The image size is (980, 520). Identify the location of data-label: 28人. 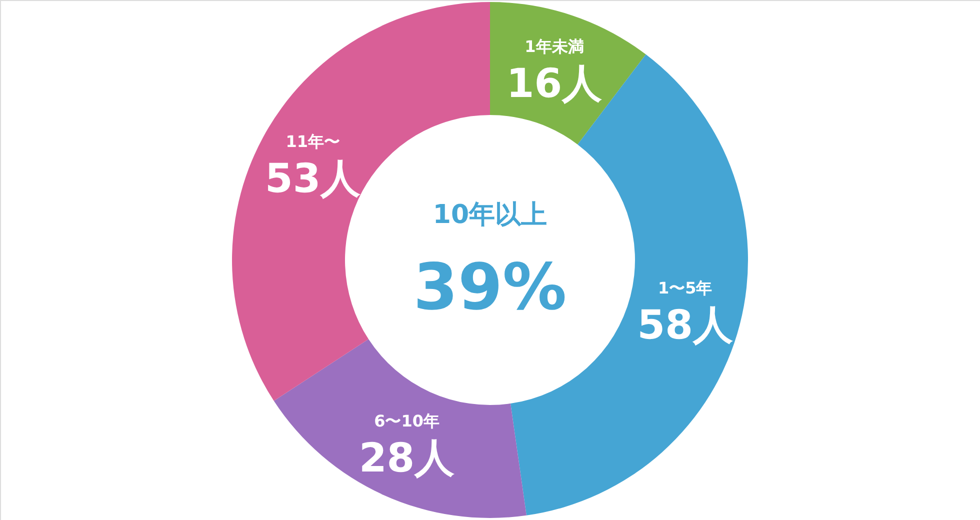
(407, 459).